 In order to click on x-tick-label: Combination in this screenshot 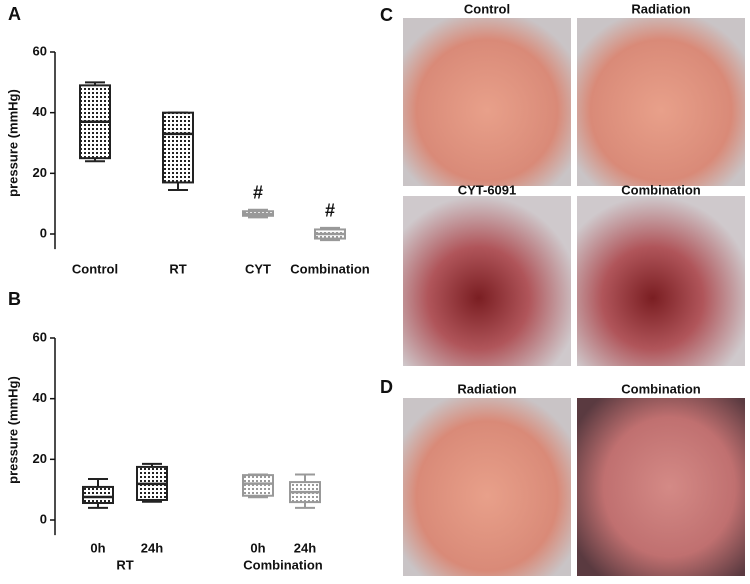, I will do `click(329, 268)`.